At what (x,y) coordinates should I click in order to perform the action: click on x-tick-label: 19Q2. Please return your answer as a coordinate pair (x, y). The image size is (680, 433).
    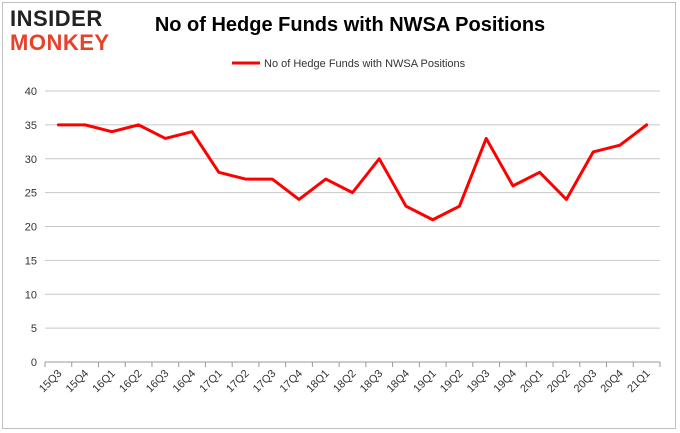
    Looking at the image, I should click on (452, 382).